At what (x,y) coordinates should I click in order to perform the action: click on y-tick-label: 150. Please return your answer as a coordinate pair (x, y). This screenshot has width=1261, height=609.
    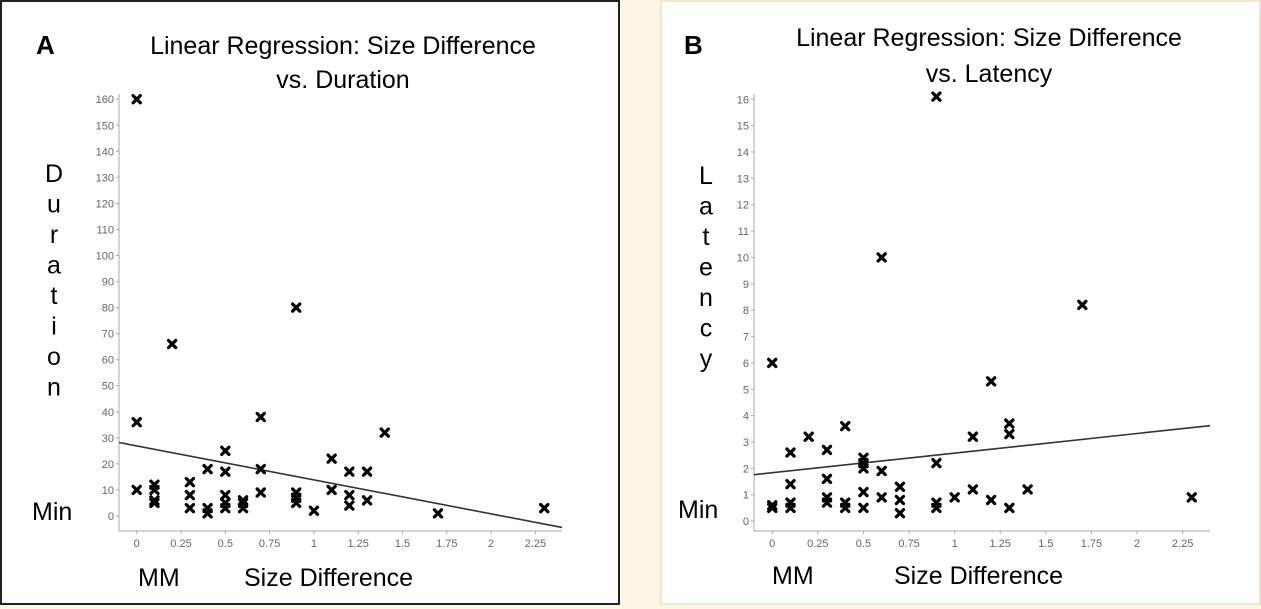
    Looking at the image, I should click on (105, 126).